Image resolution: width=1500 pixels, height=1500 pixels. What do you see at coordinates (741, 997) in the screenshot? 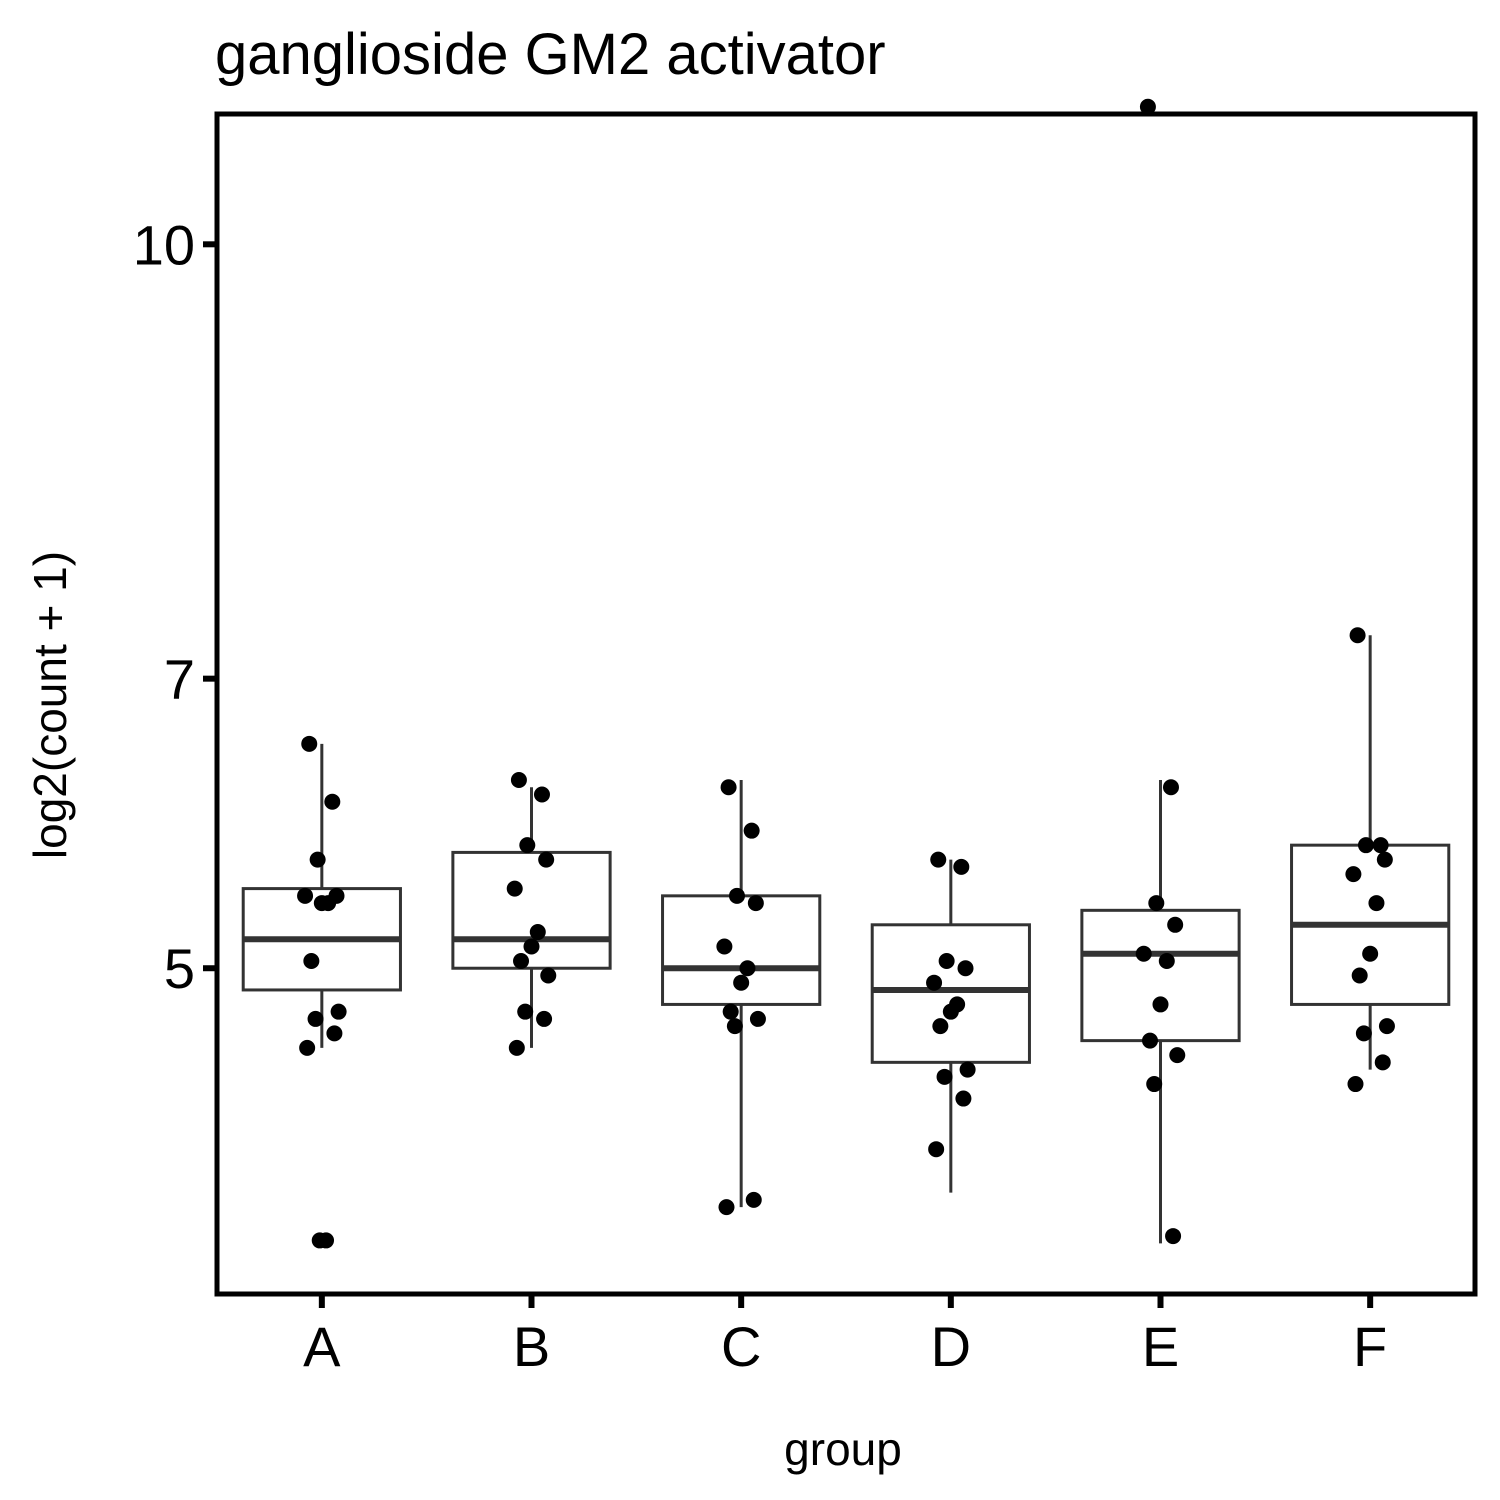
I see `points-c` at bounding box center [741, 997].